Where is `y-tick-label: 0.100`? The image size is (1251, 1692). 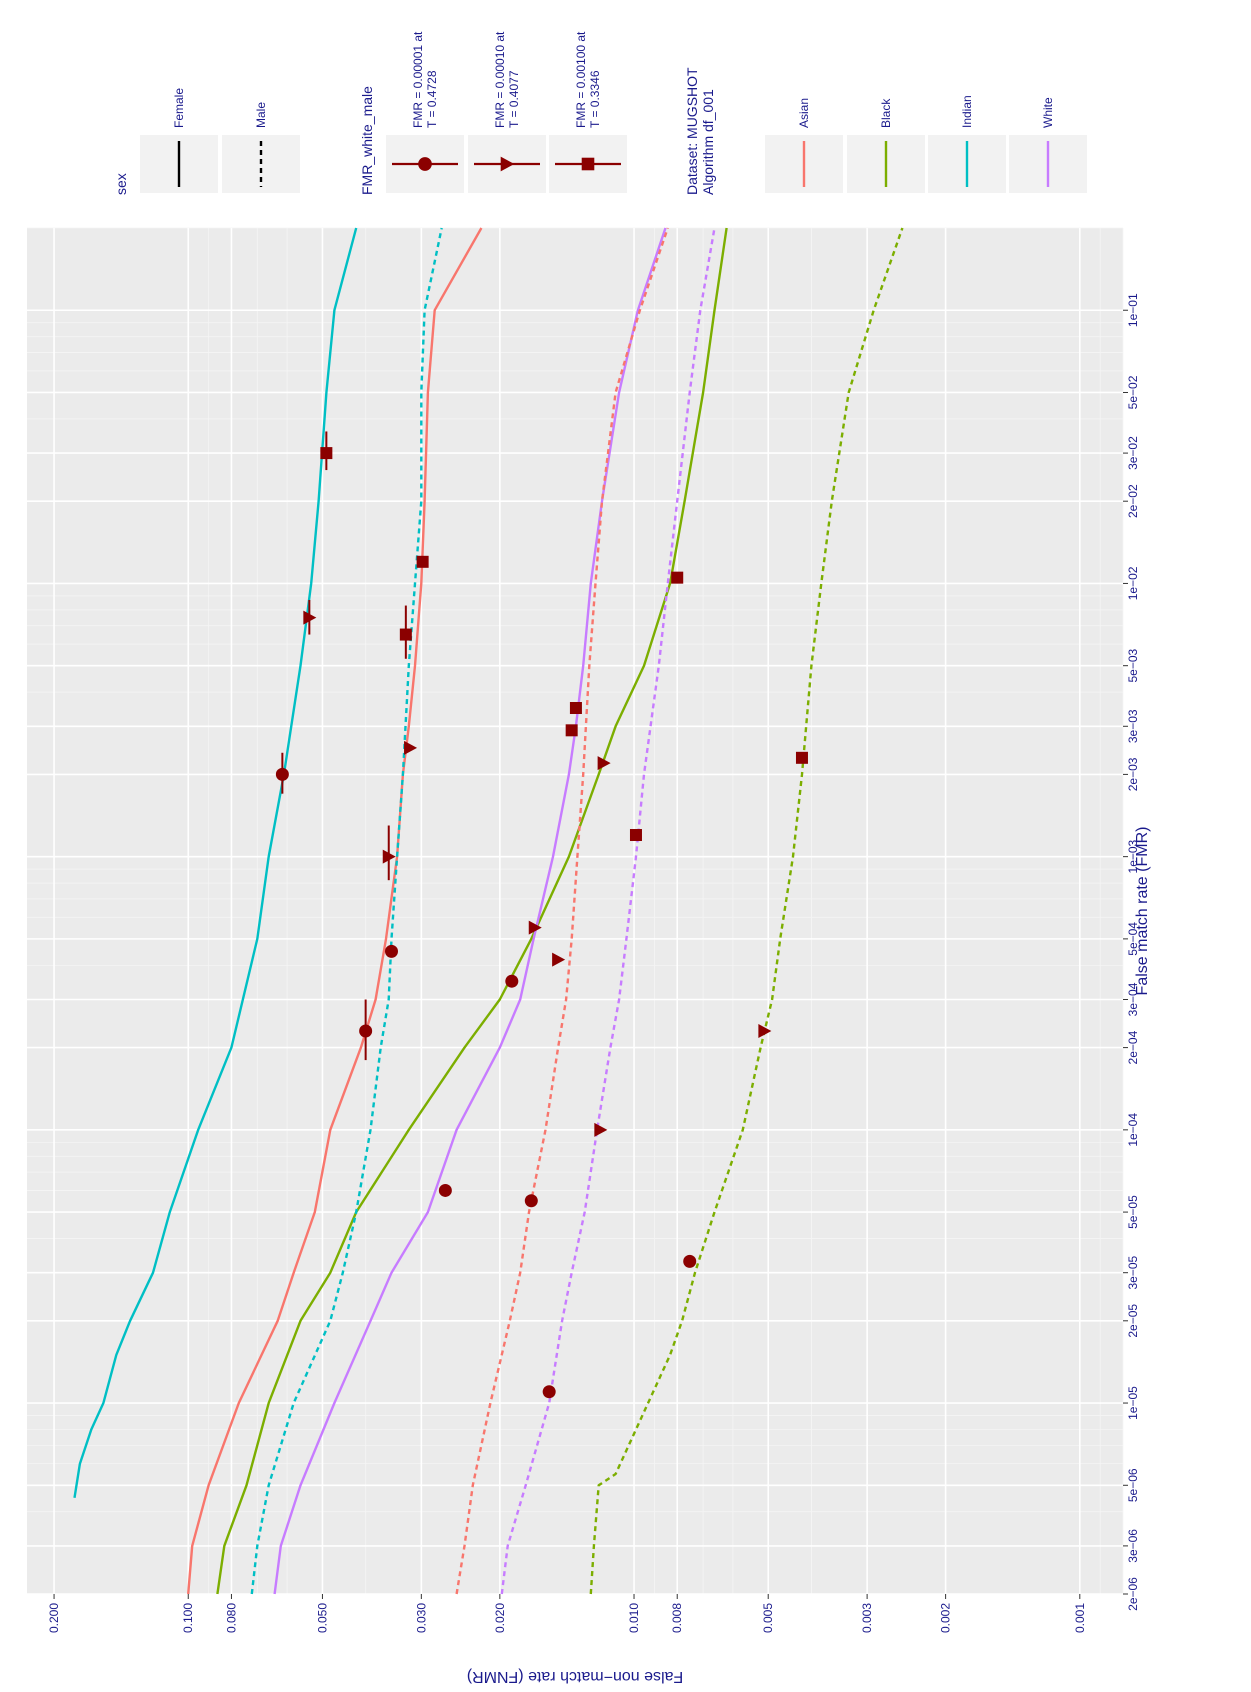
y-tick-label: 0.100 is located at coordinates (188, 1618).